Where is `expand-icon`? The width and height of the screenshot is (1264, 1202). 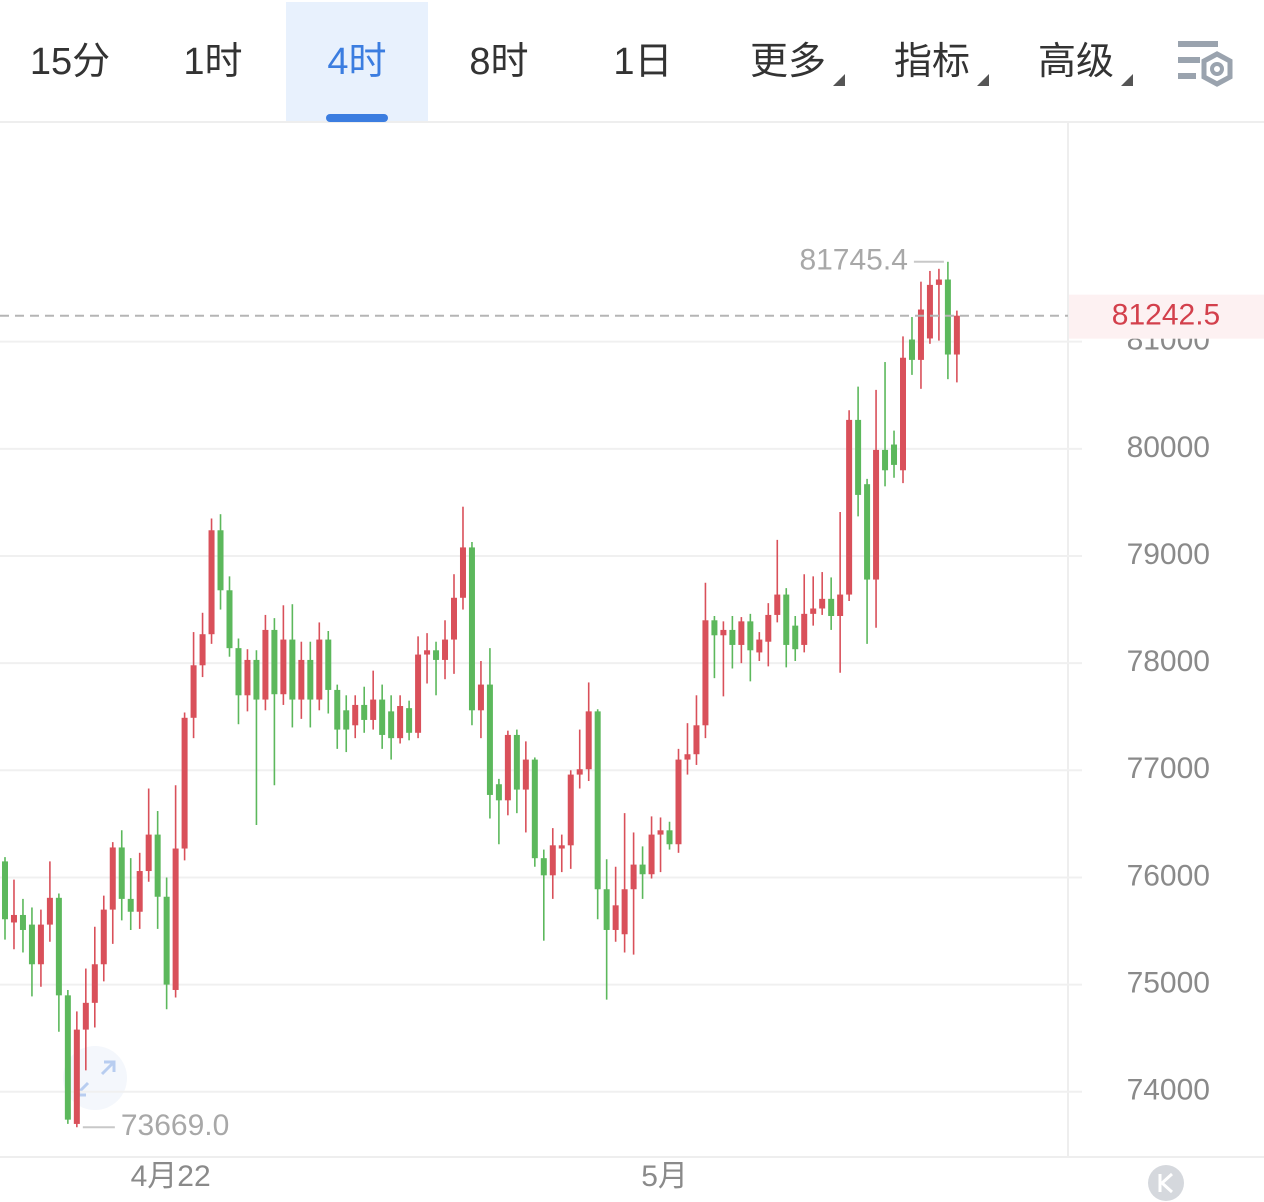 expand-icon is located at coordinates (95, 1078).